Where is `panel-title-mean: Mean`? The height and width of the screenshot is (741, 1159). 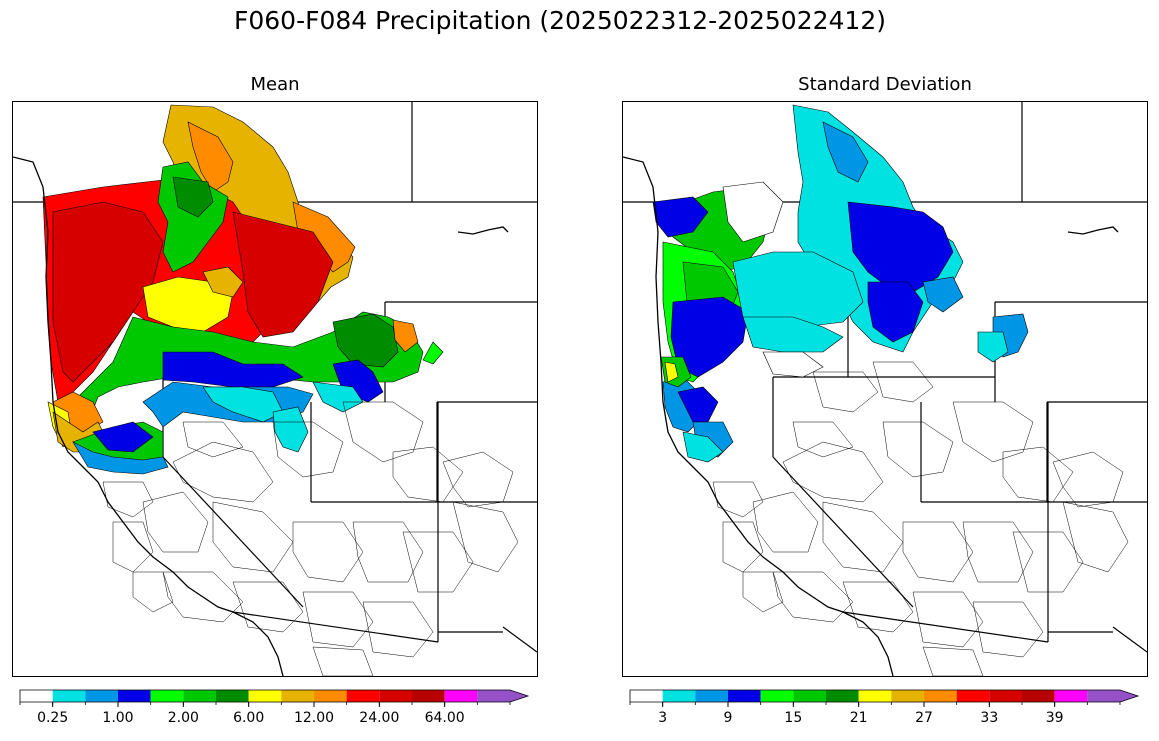
panel-title-mean: Mean is located at coordinates (275, 84).